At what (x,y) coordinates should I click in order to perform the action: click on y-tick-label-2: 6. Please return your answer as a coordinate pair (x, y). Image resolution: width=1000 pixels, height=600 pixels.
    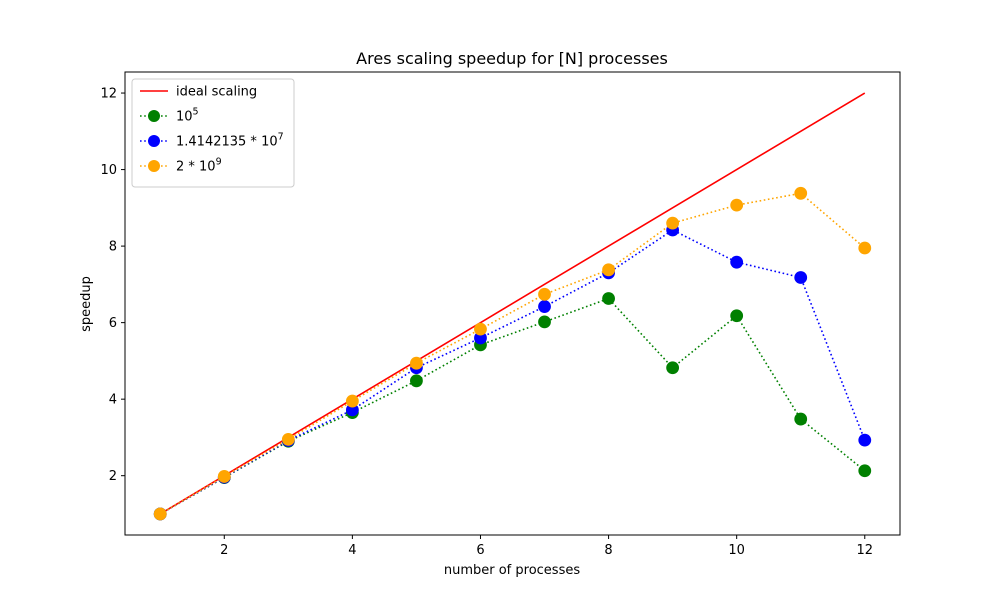
    Looking at the image, I should click on (113, 323).